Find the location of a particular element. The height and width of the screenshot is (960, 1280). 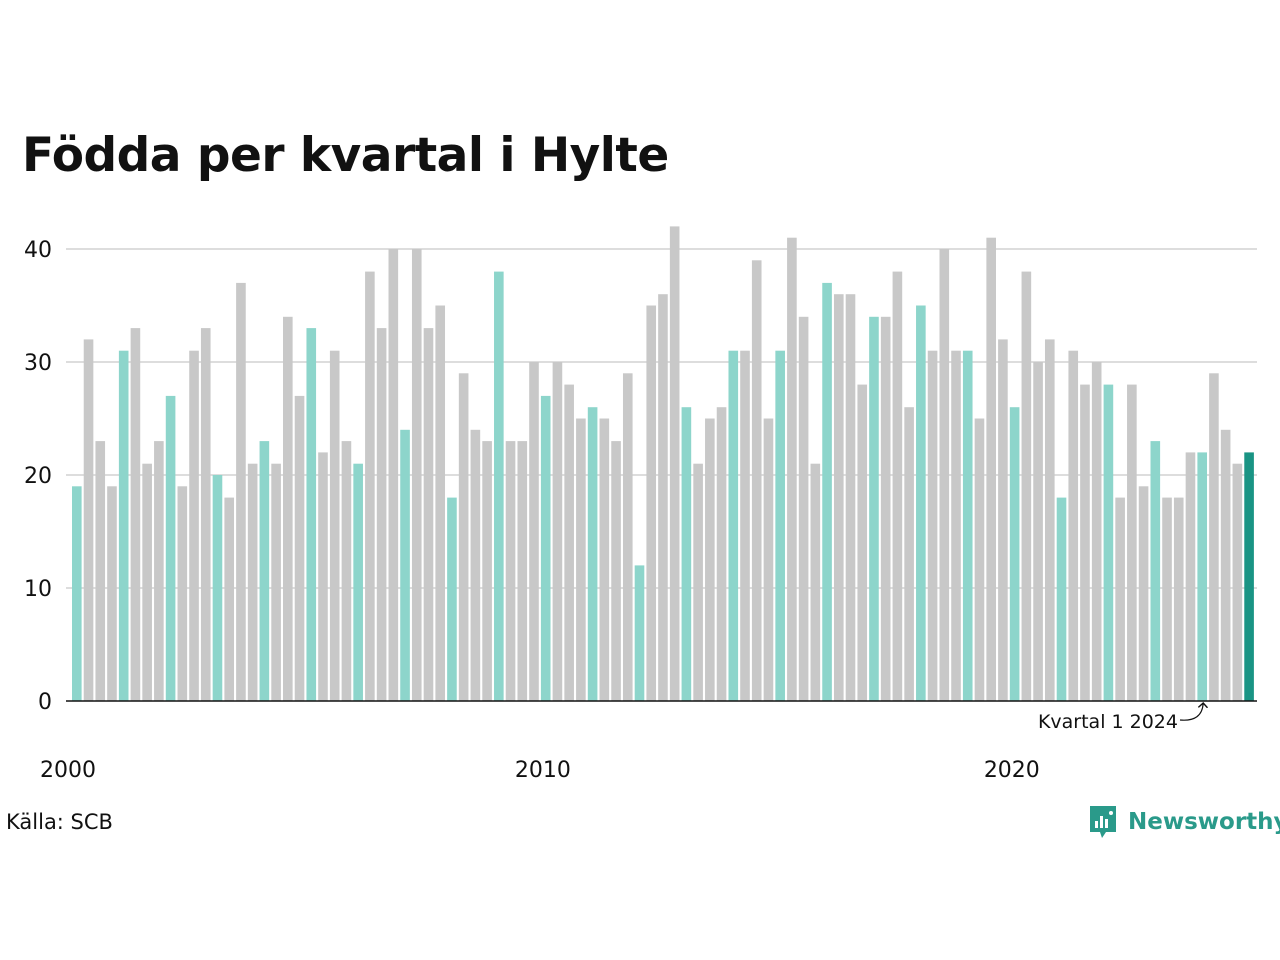

y-tick-label: 30 is located at coordinates (38, 363).